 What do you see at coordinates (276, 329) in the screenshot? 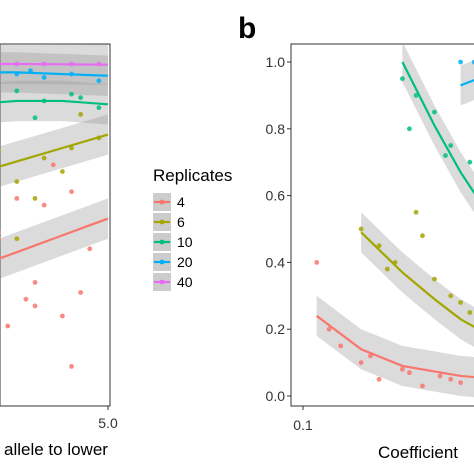
I see `y-tick-label: 0.2` at bounding box center [276, 329].